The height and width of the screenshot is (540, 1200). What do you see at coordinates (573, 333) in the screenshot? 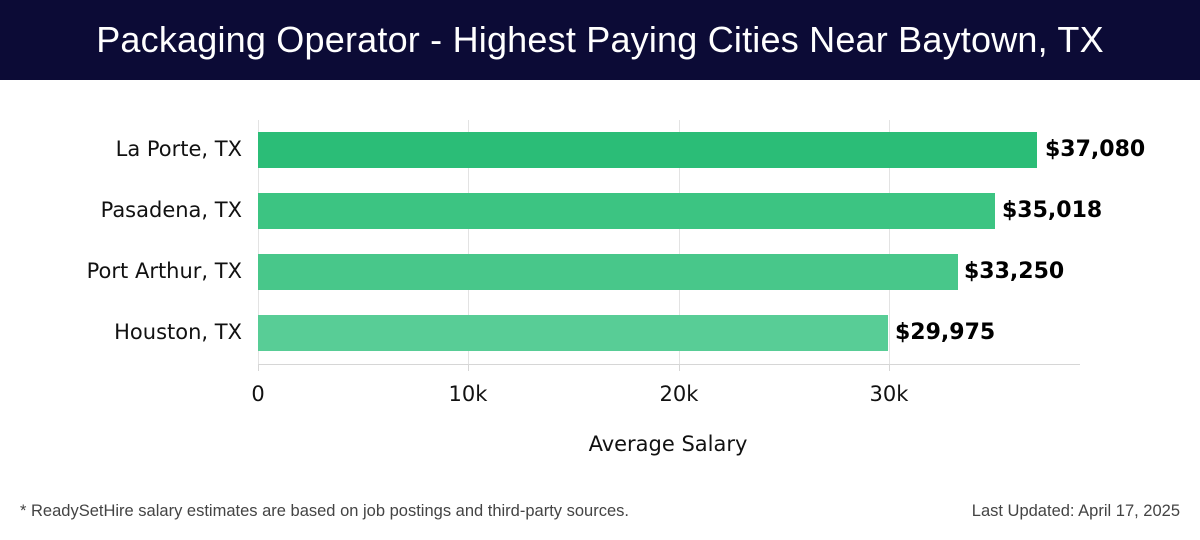
I see `bar-houston` at bounding box center [573, 333].